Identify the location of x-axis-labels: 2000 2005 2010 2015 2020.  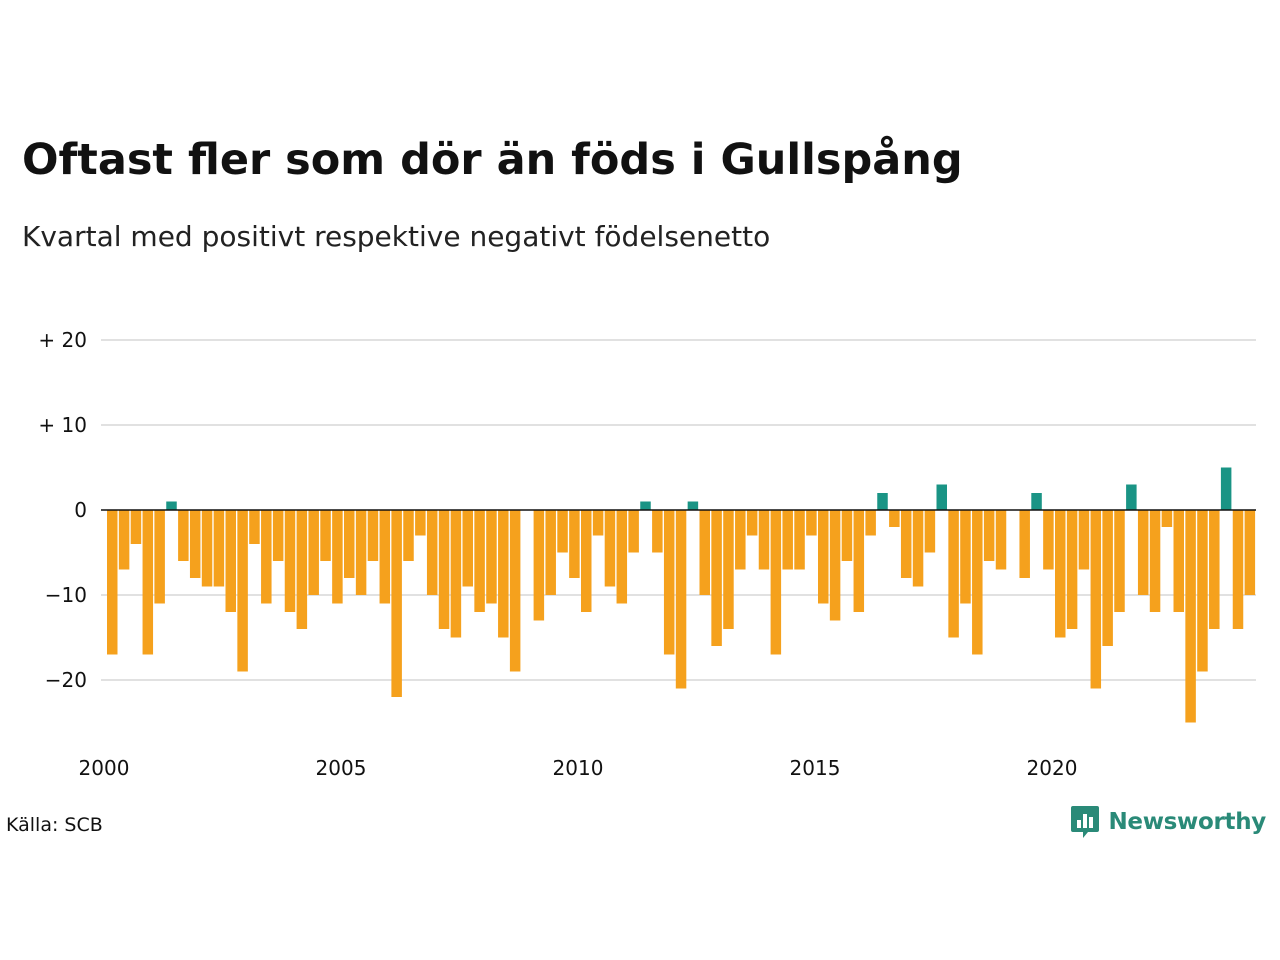
(578, 768).